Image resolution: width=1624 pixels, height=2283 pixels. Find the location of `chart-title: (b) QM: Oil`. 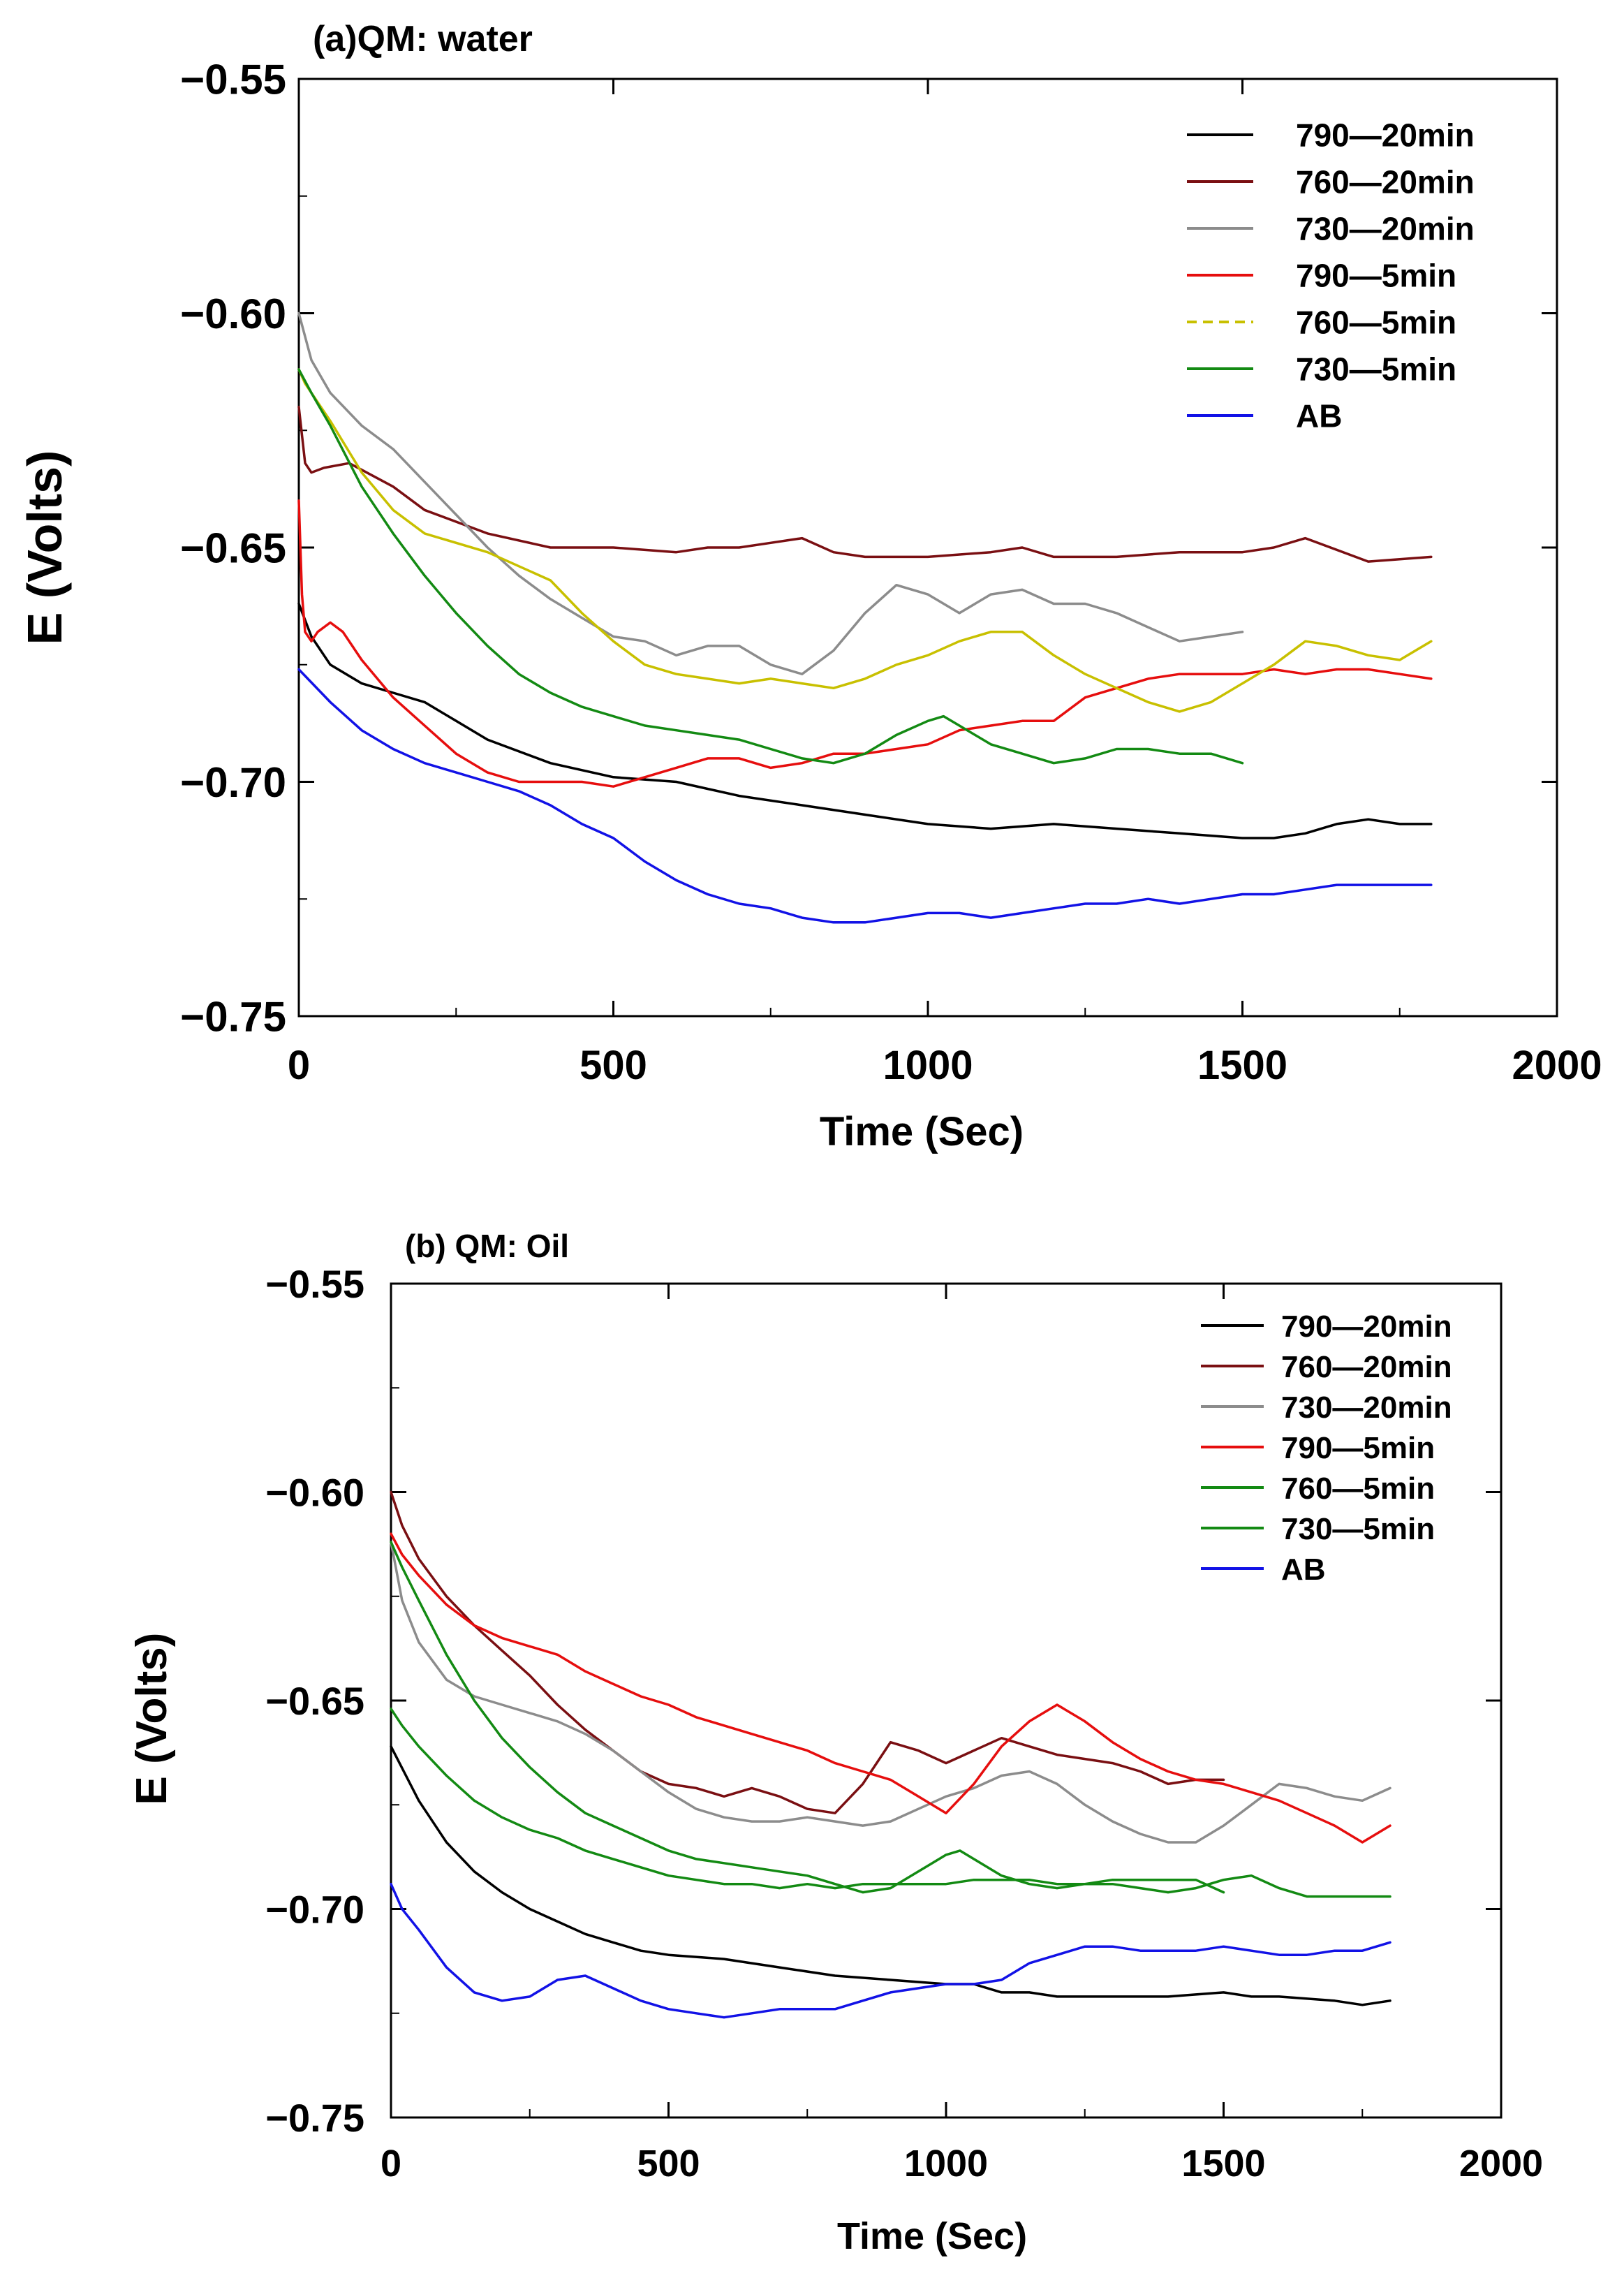

chart-title: (b) QM: Oil is located at coordinates (487, 1246).